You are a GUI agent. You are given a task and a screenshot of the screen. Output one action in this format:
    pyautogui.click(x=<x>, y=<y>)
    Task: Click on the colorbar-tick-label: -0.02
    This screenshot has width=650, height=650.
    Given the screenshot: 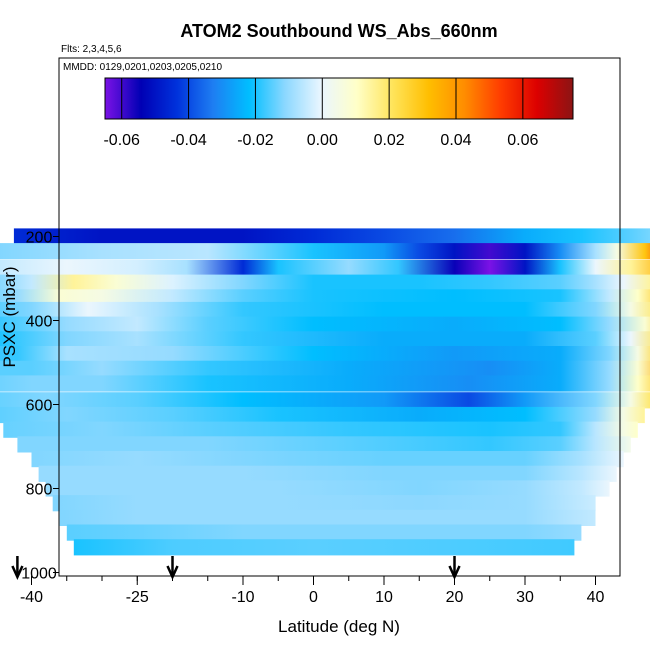 What is the action you would take?
    pyautogui.click(x=255, y=140)
    